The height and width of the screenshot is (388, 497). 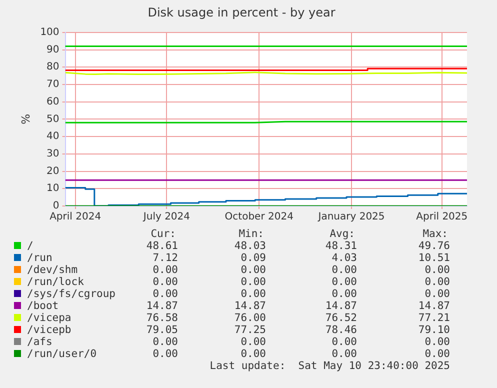 What do you see at coordinates (250, 246) in the screenshot?
I see `text: 48.03` at bounding box center [250, 246].